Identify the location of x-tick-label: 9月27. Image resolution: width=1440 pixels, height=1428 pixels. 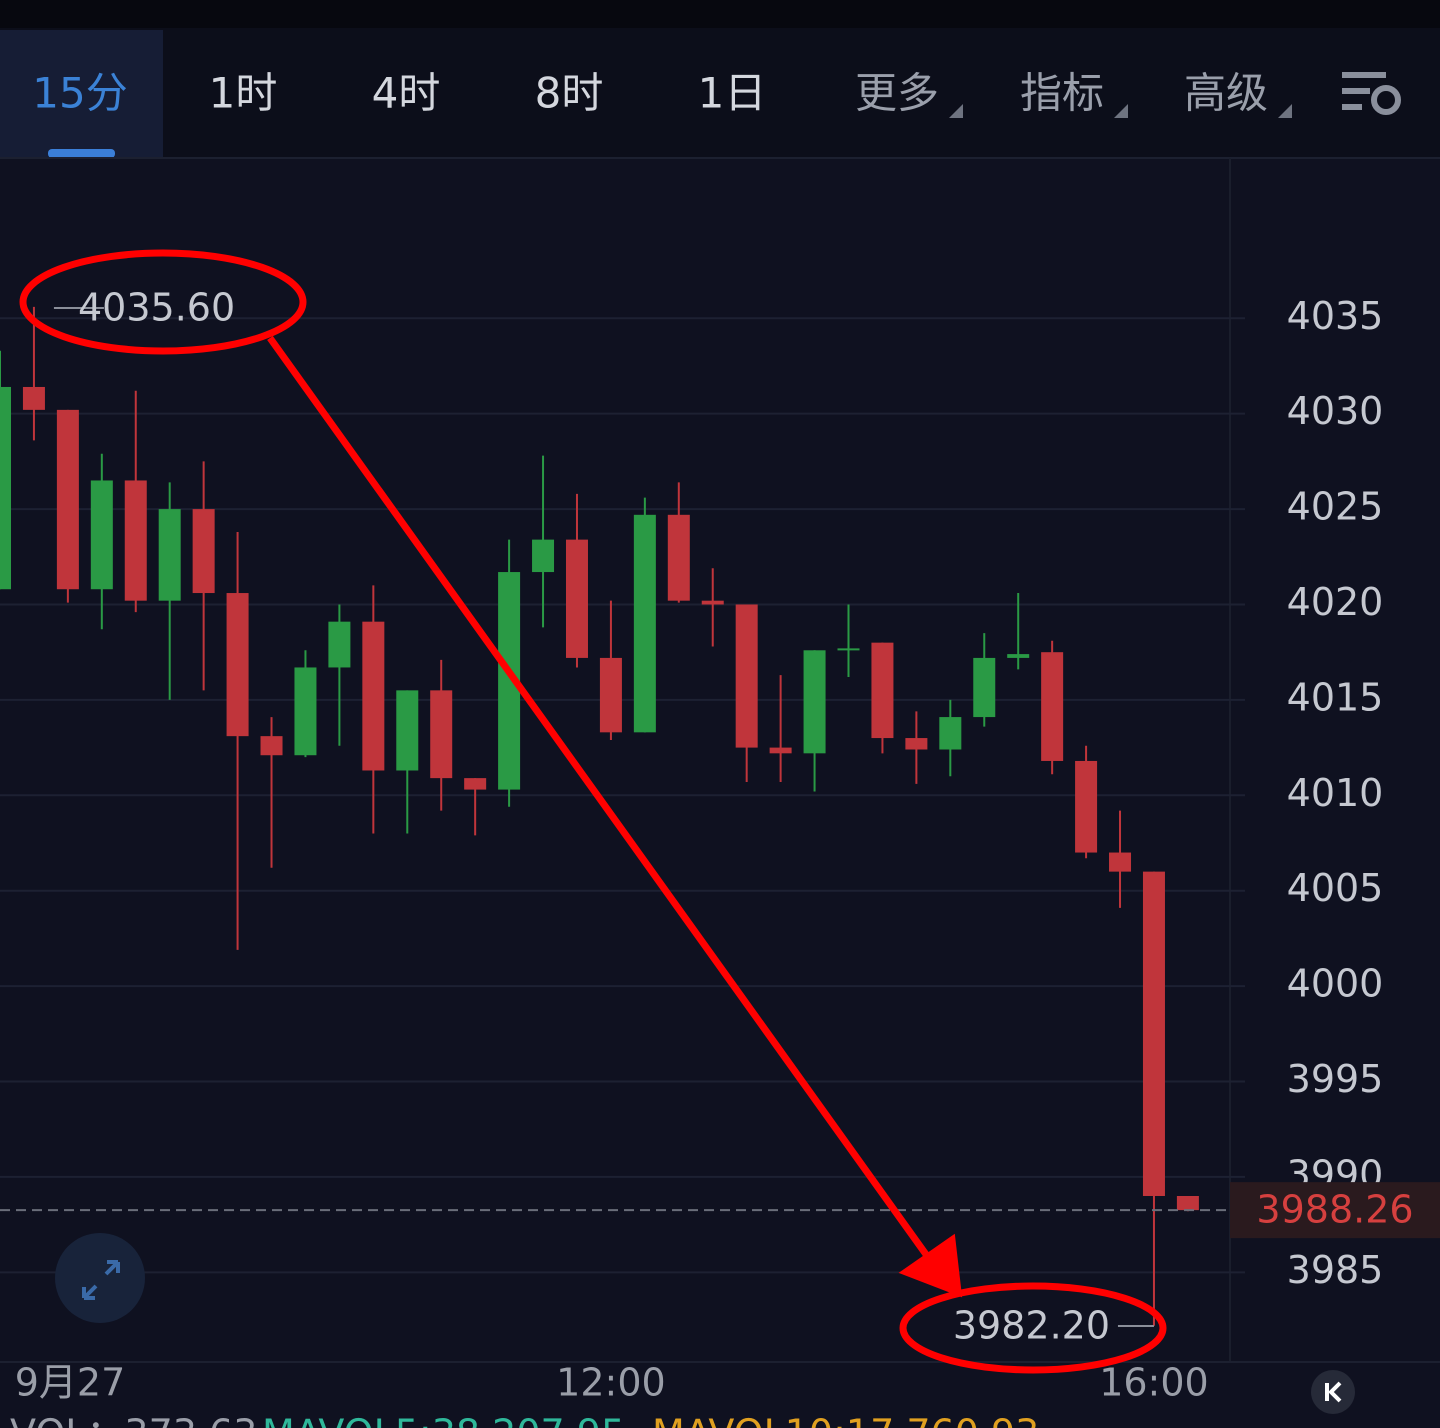
(70, 1383).